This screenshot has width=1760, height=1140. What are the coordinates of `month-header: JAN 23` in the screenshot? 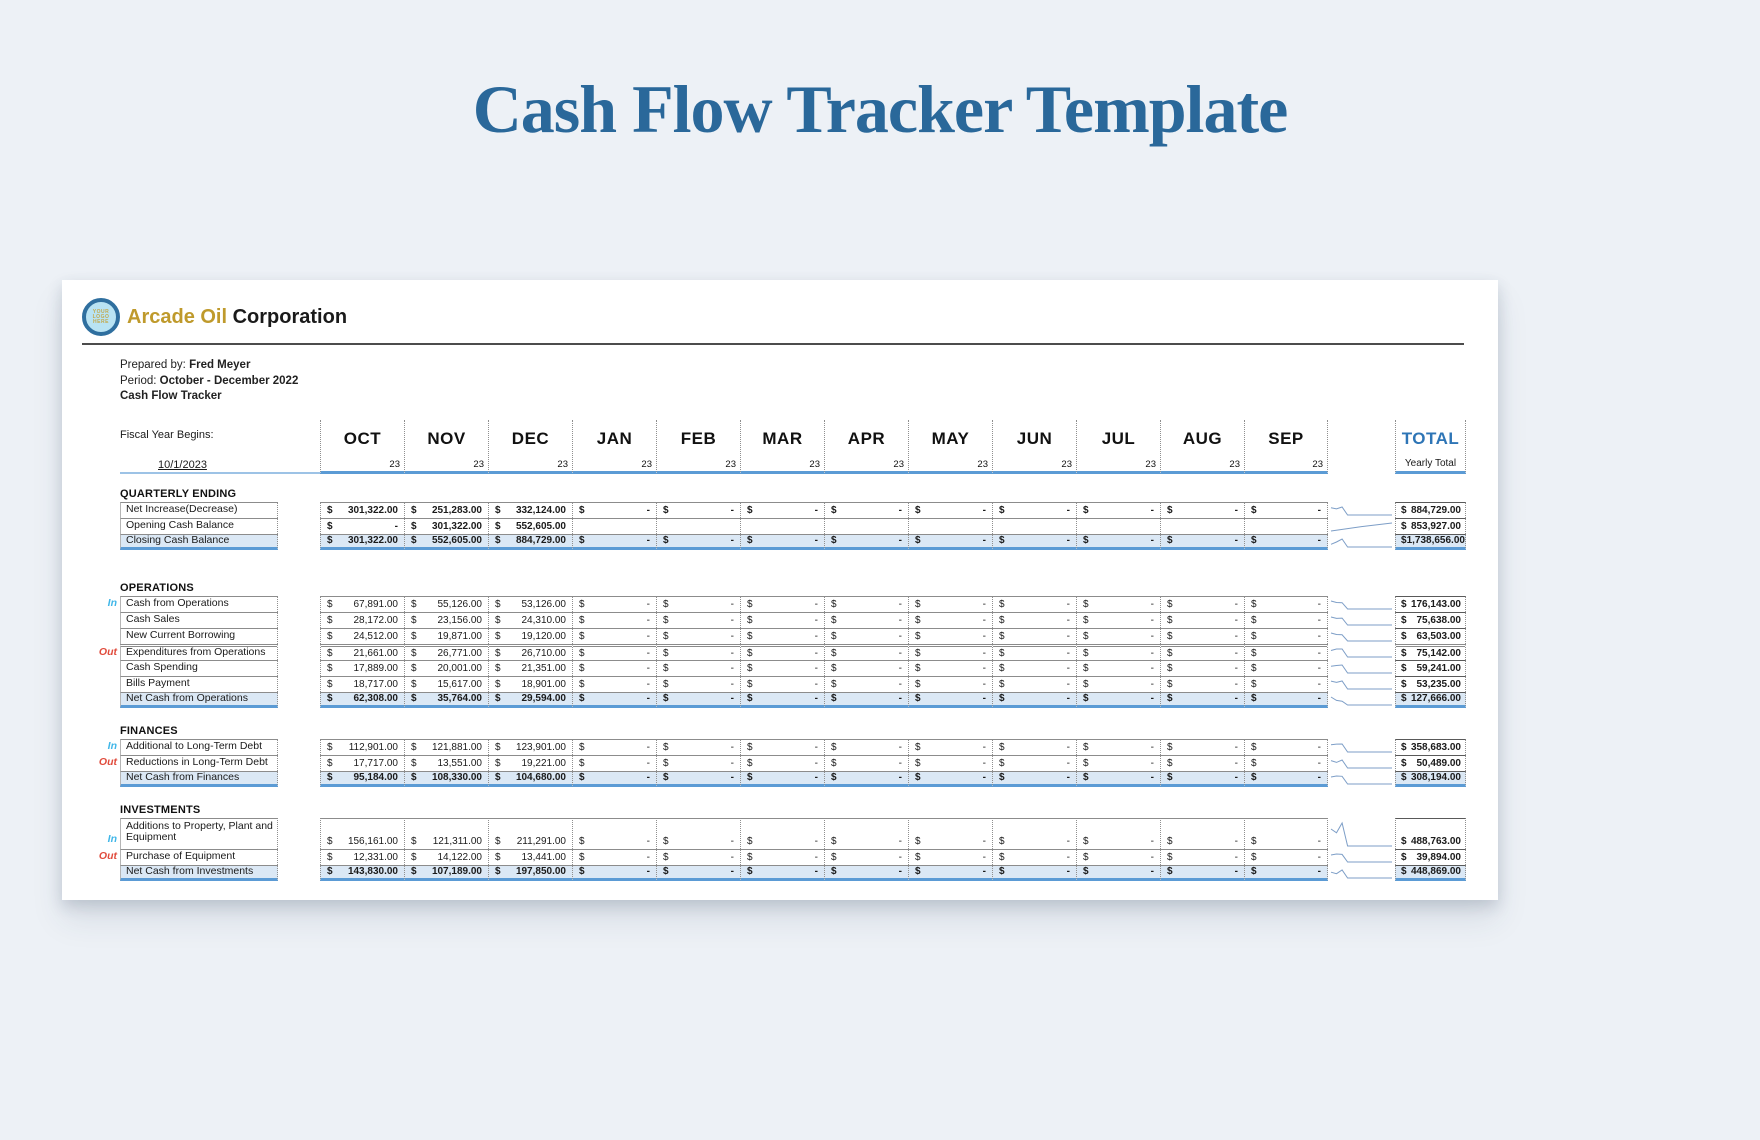 It's located at (614, 446).